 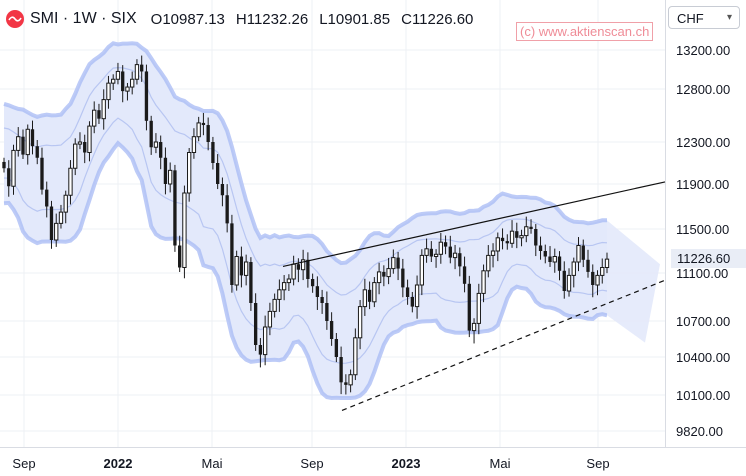 What do you see at coordinates (704, 17) in the screenshot?
I see `currency-select: CHF ▾` at bounding box center [704, 17].